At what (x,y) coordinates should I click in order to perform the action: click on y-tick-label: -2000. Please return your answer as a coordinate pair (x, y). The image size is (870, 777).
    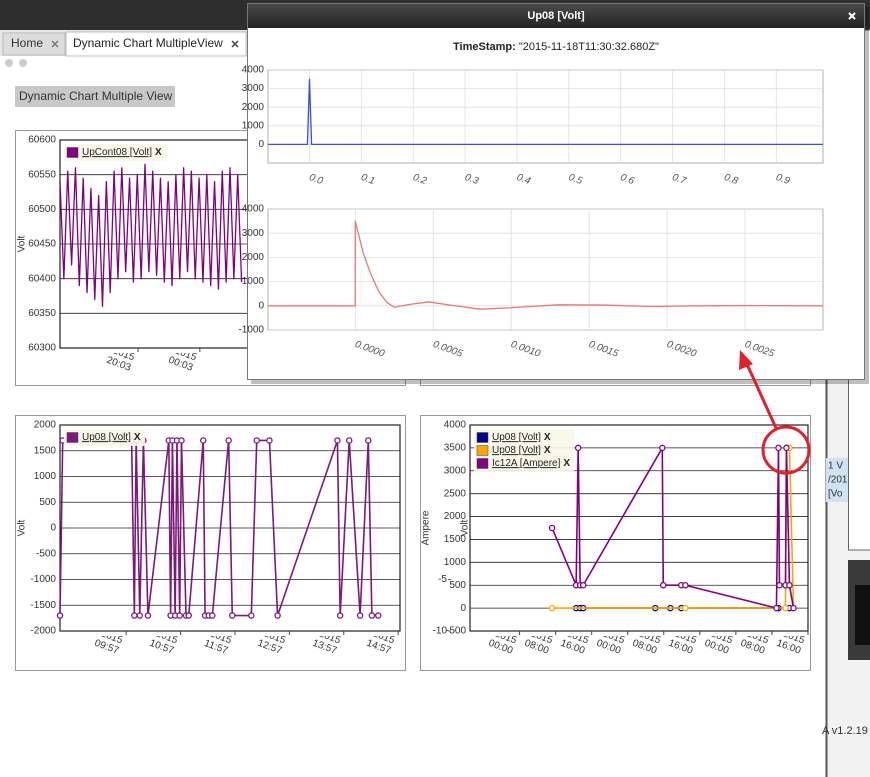
    Looking at the image, I should click on (43, 631).